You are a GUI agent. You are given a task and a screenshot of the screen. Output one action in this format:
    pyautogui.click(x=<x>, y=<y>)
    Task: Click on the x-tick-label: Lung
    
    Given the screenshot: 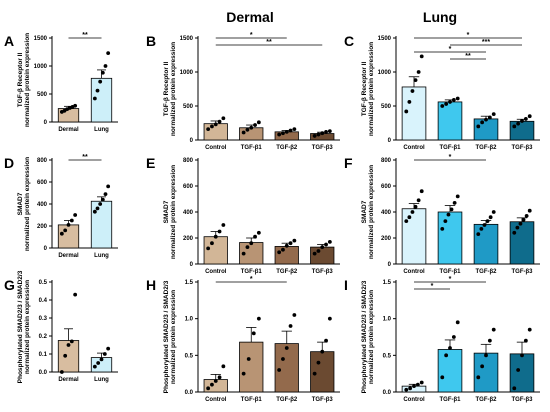 What is the action you would take?
    pyautogui.click(x=101, y=380)
    